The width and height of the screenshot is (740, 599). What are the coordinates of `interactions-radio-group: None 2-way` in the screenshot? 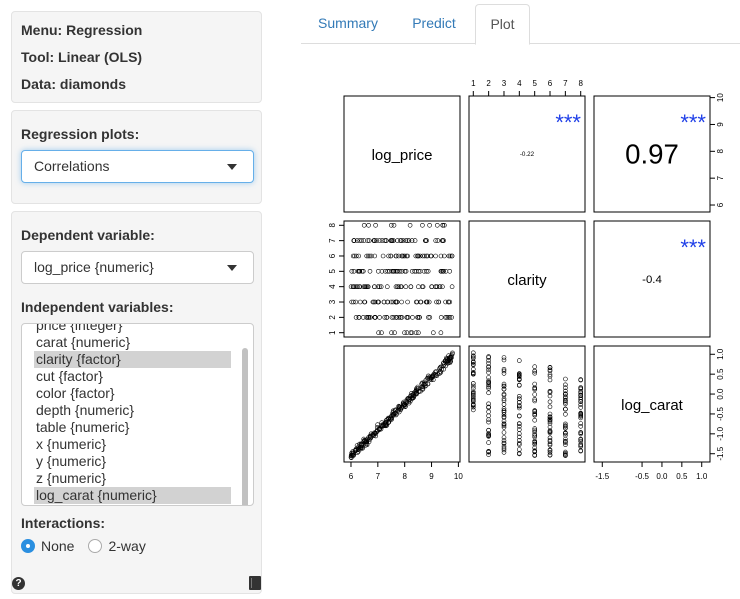 It's located at (136, 546).